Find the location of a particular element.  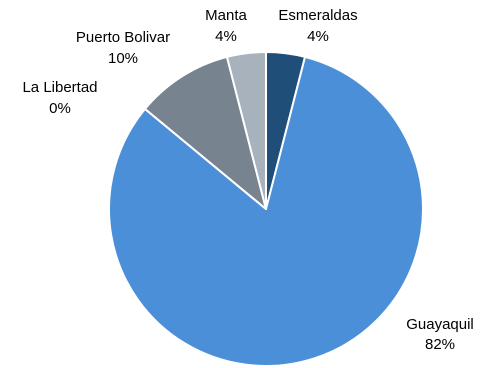

slice-label-esmeraldas: Esmeraldas is located at coordinates (317, 15).